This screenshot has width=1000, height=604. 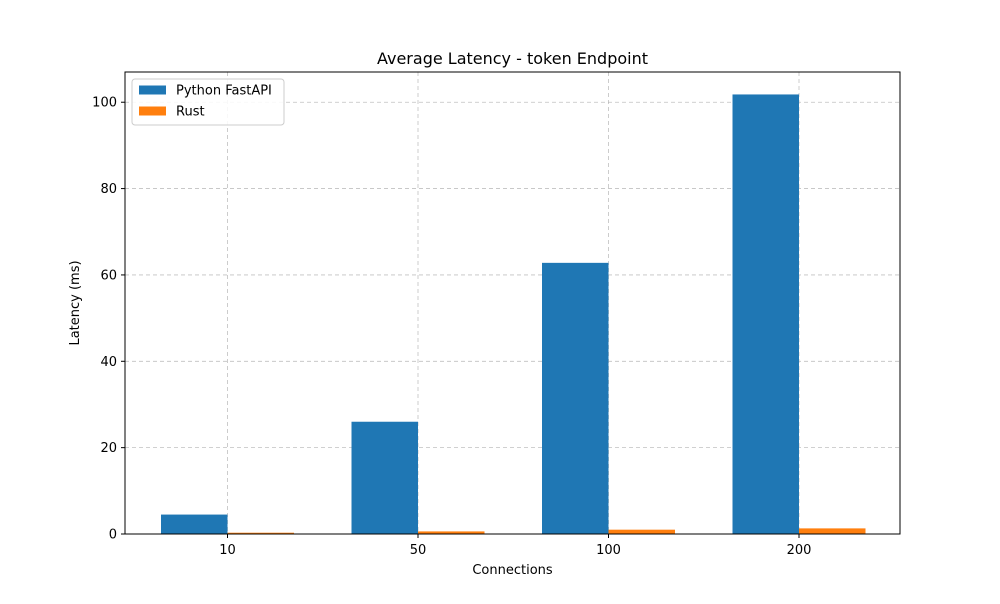 What do you see at coordinates (108, 275) in the screenshot?
I see `y-tick-label-60: 60` at bounding box center [108, 275].